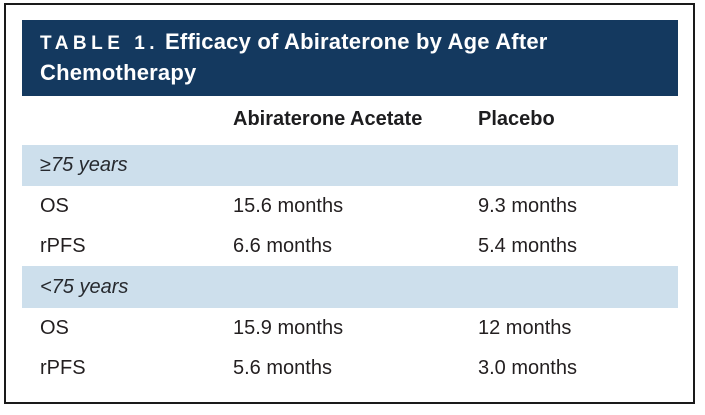 The width and height of the screenshot is (705, 415). What do you see at coordinates (527, 205) in the screenshot?
I see `placebo-value: 9.3 months` at bounding box center [527, 205].